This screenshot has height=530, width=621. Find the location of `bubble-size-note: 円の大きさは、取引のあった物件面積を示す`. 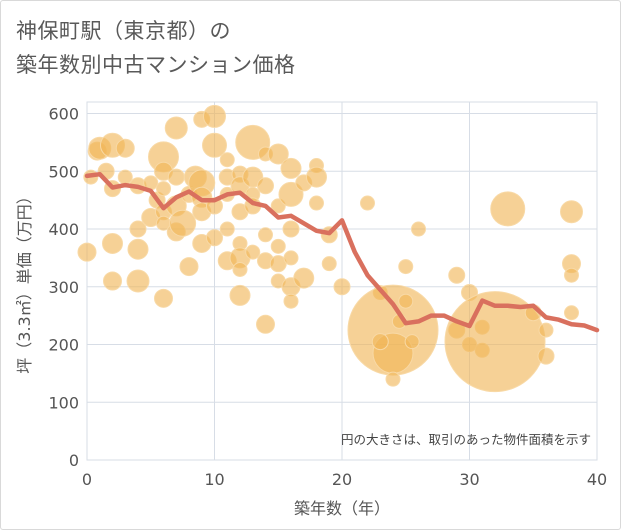

bubble-size-note: 円の大きさは、取引のあった物件面積を示す is located at coordinates (466, 439).